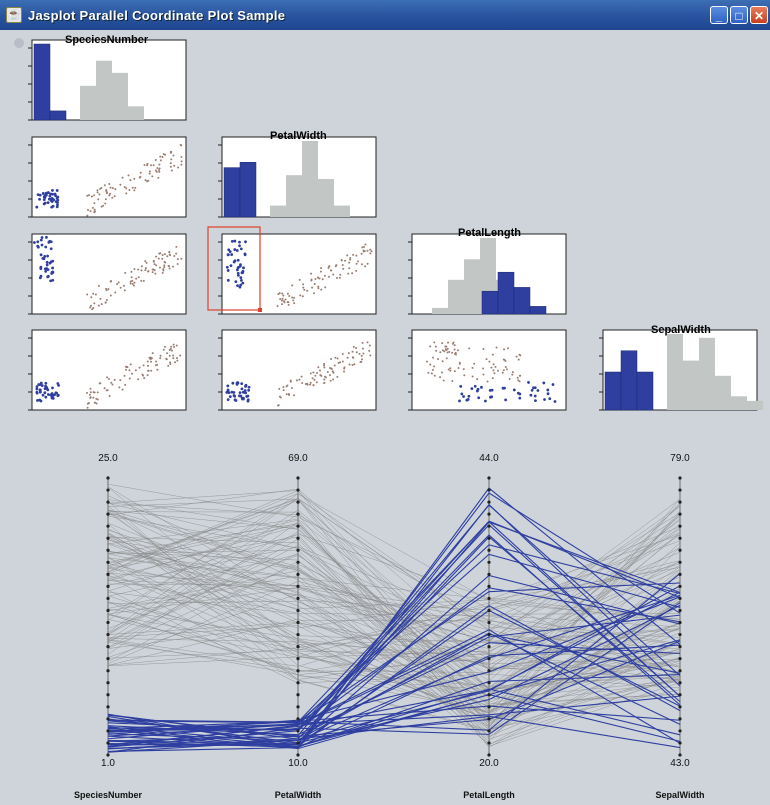 This screenshot has height=805, width=770. I want to click on minimize-button: _, so click(719, 15).